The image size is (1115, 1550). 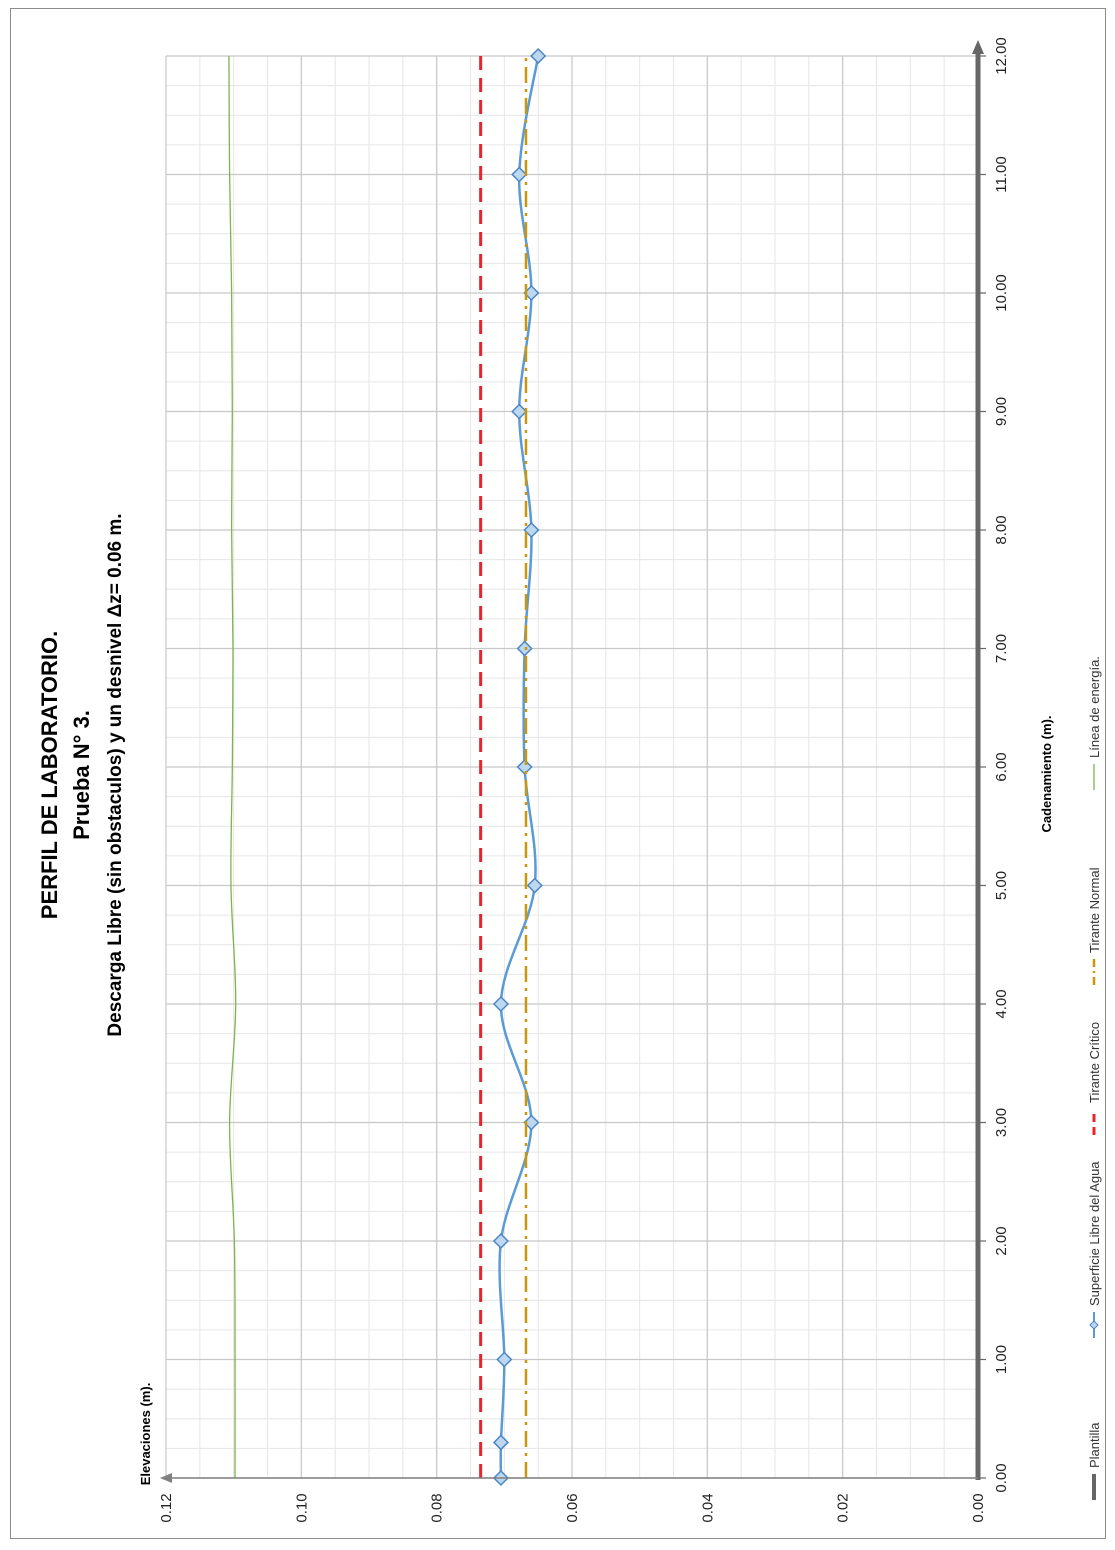 What do you see at coordinates (1001, 56) in the screenshot?
I see `x-tick-label: 12.00` at bounding box center [1001, 56].